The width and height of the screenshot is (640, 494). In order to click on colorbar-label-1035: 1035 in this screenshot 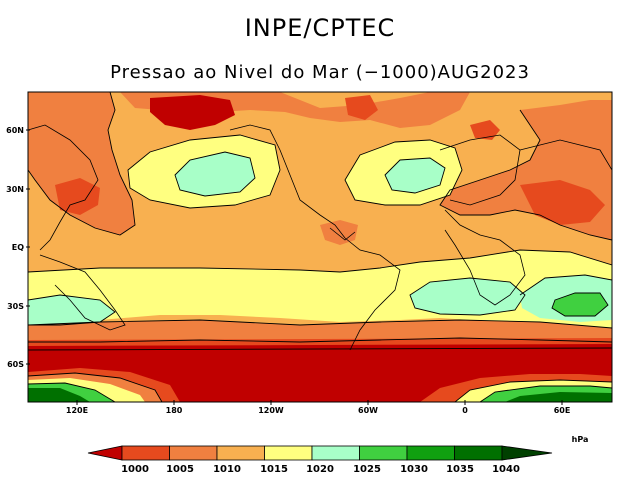, I will do `click(460, 469)`.